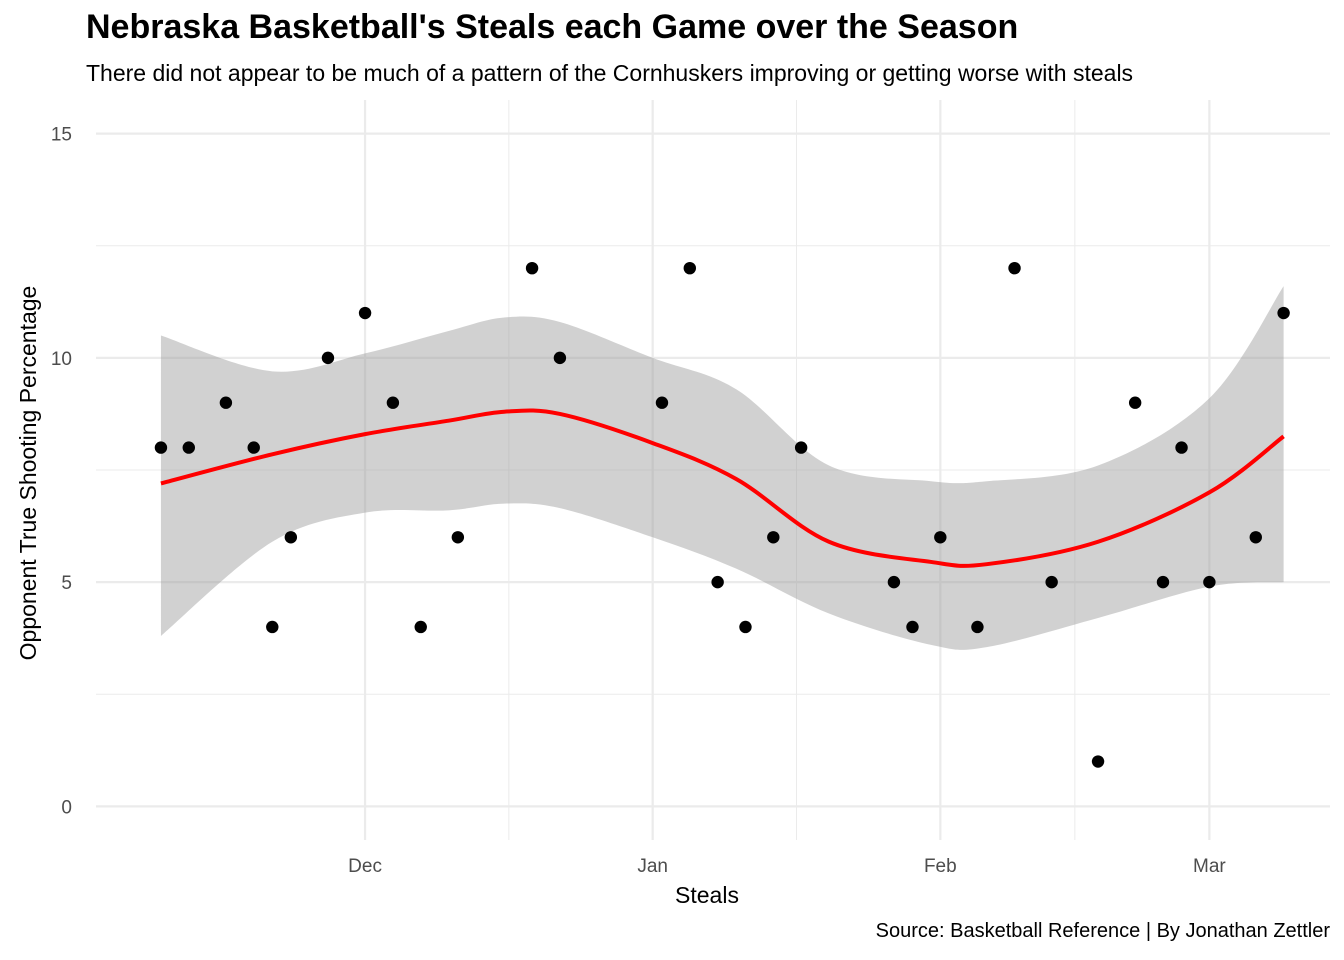 This screenshot has width=1344, height=960. I want to click on y-tick-label: 10, so click(61, 359).